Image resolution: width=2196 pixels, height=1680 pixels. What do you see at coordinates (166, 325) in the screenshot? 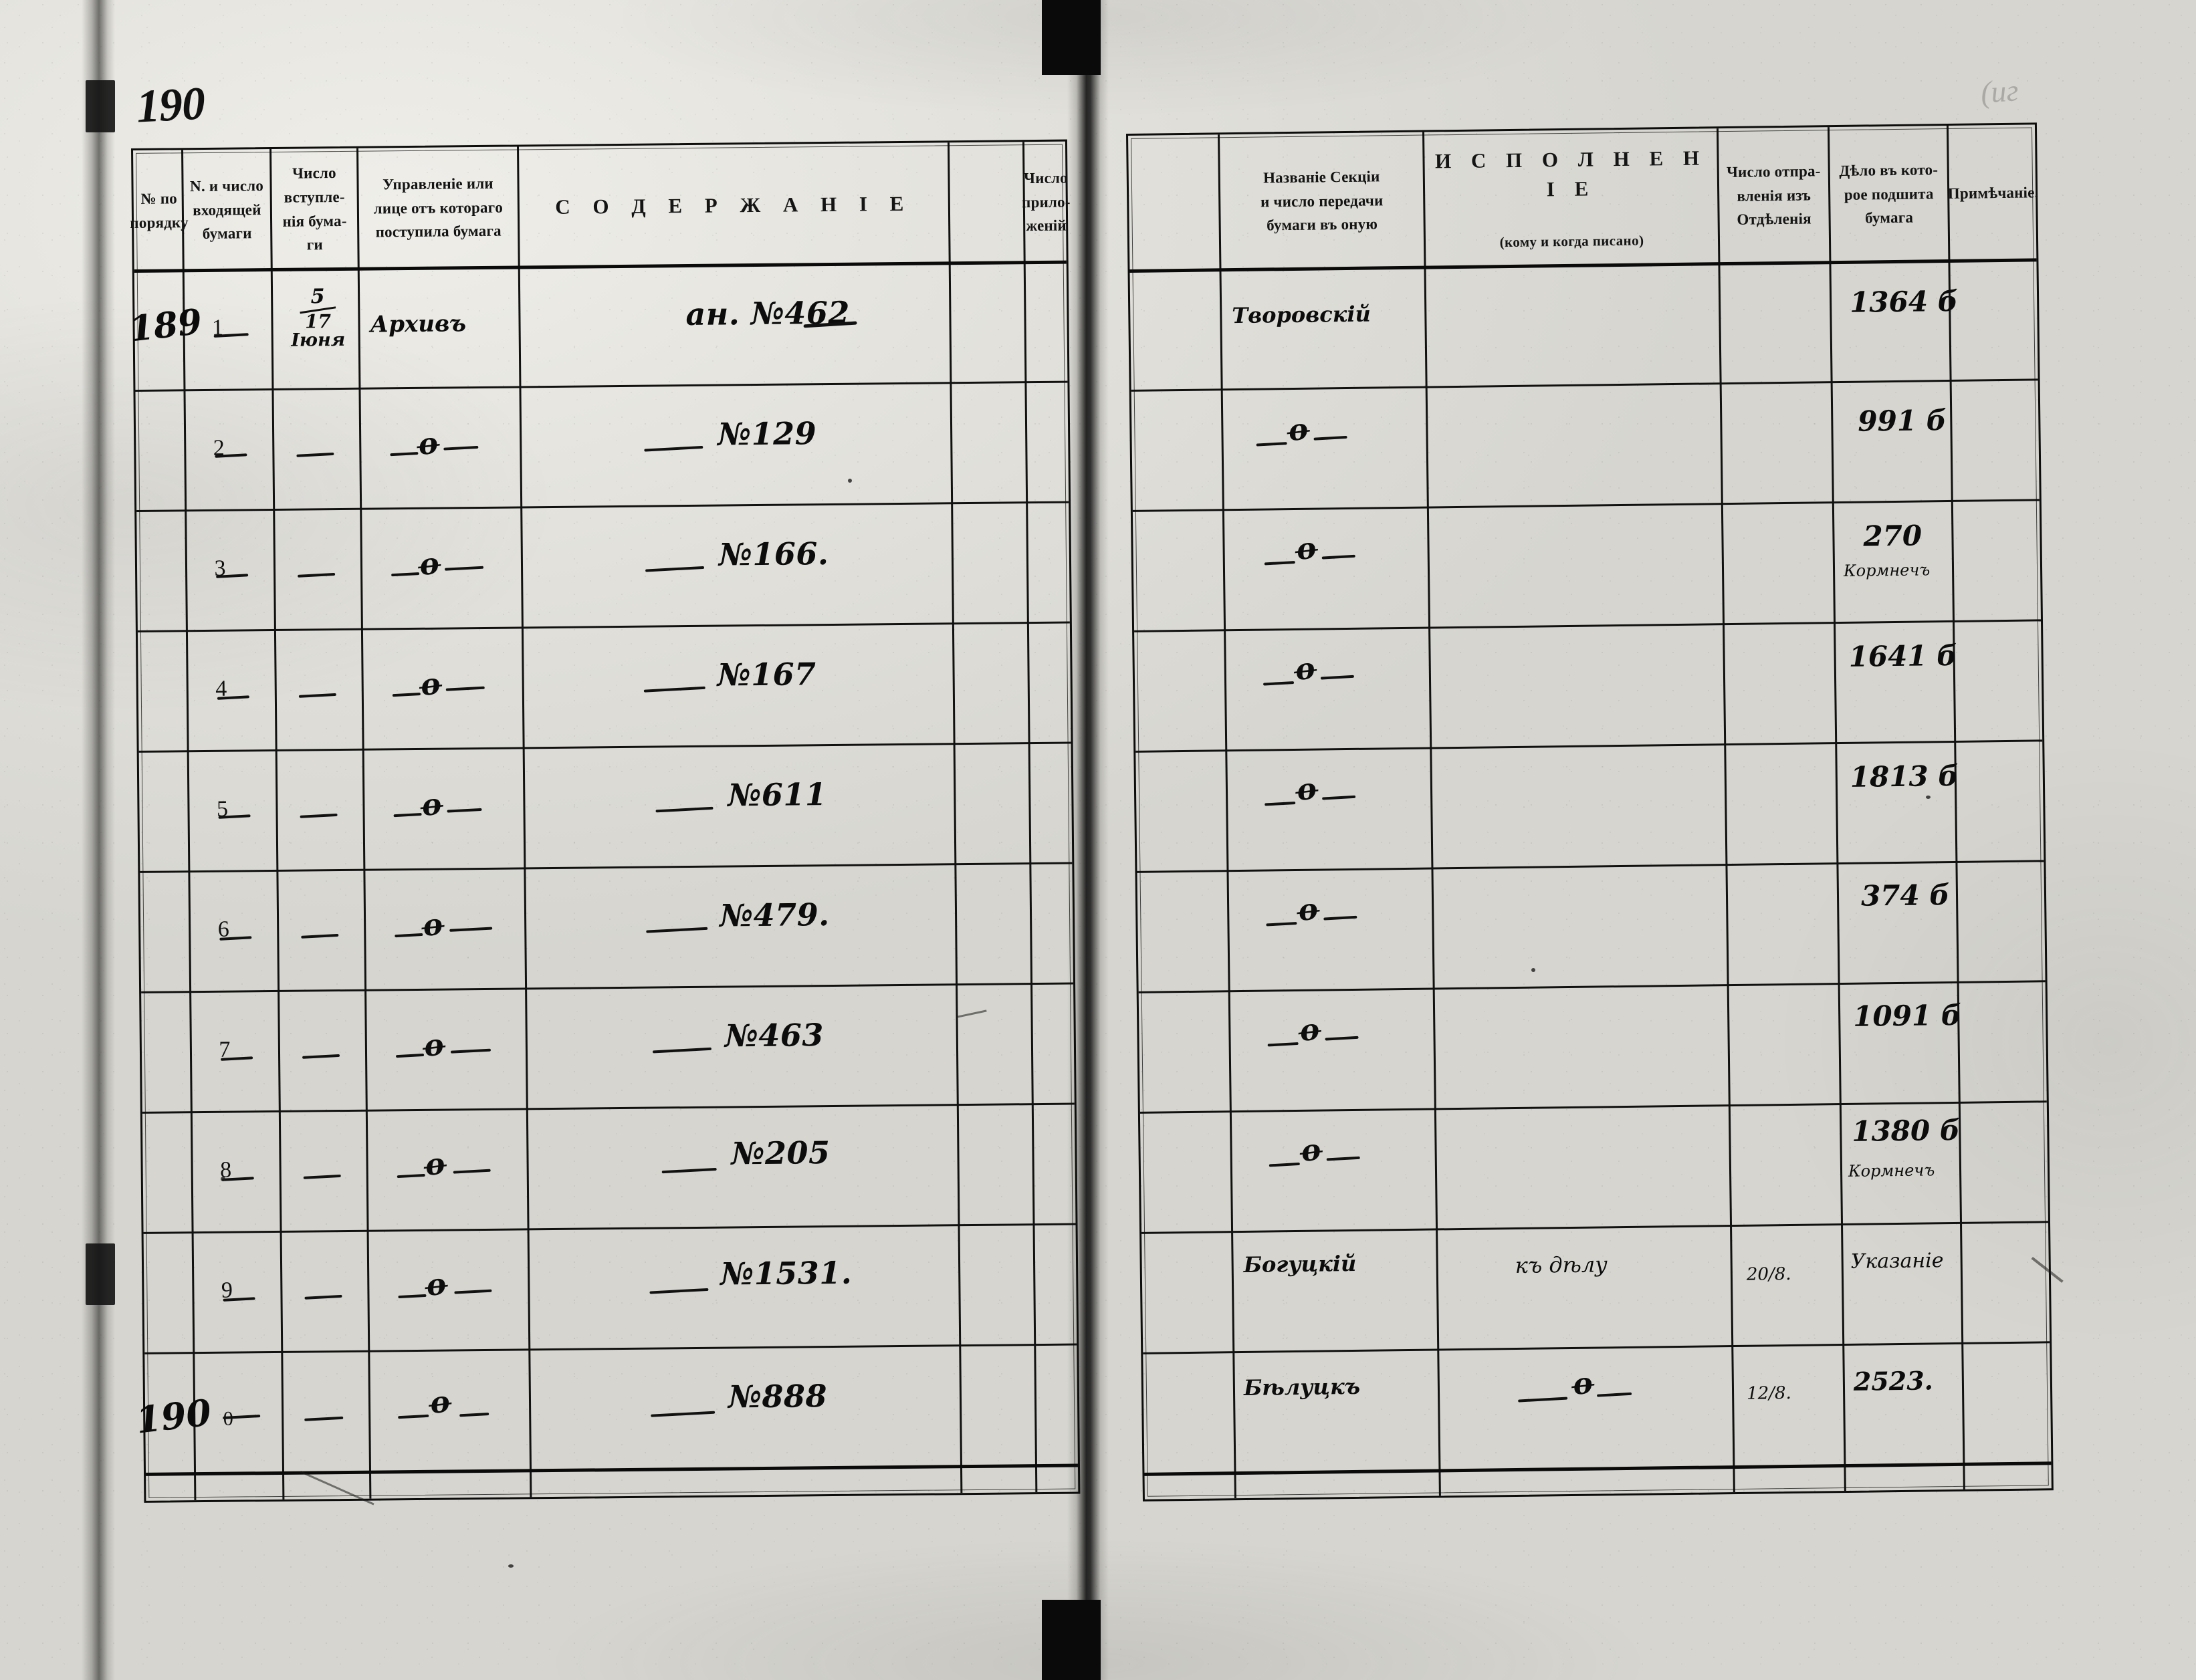
I see `row-1-year-mark: 189` at bounding box center [166, 325].